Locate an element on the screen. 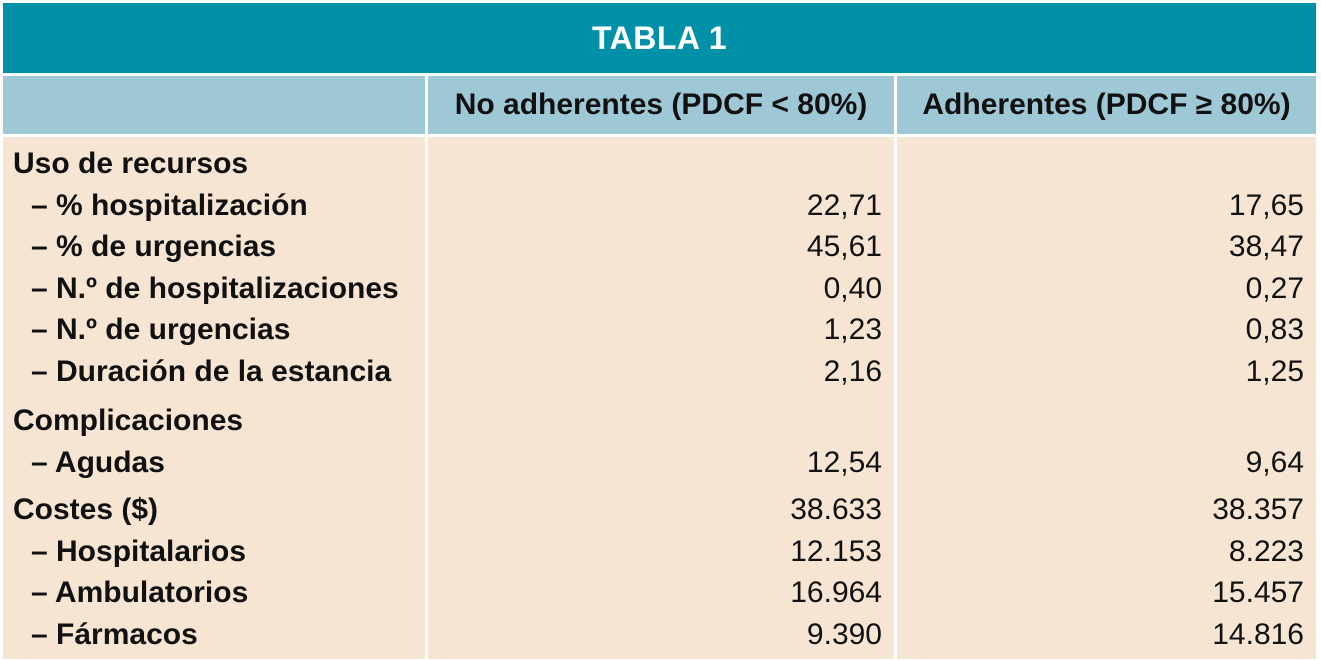 The width and height of the screenshot is (1321, 660). row-label: – % hospitalización is located at coordinates (169, 205).